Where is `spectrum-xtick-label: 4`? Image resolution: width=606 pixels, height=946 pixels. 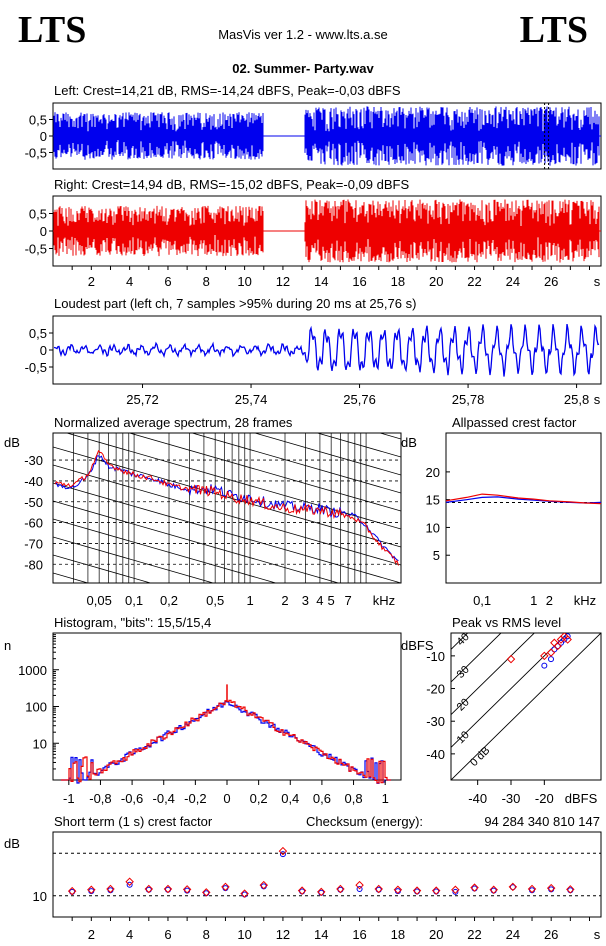 spectrum-xtick-label: 4 is located at coordinates (319, 600).